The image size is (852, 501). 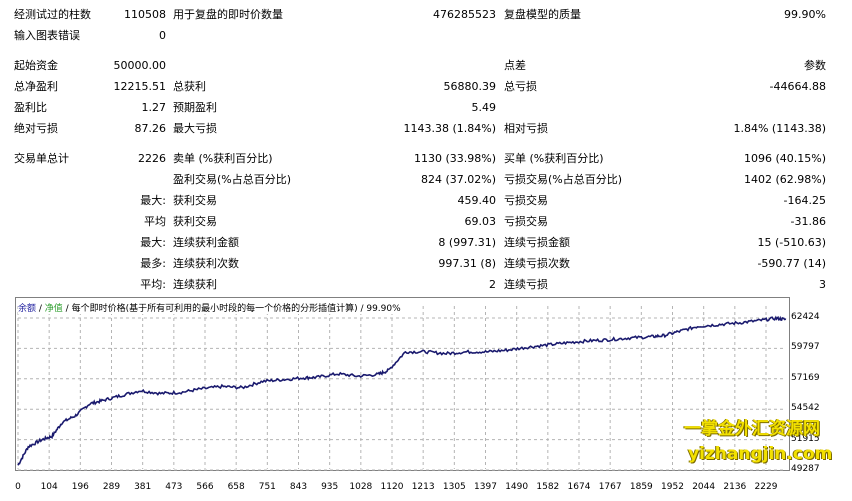 I want to click on x-tick-label: 1305, so click(x=454, y=487).